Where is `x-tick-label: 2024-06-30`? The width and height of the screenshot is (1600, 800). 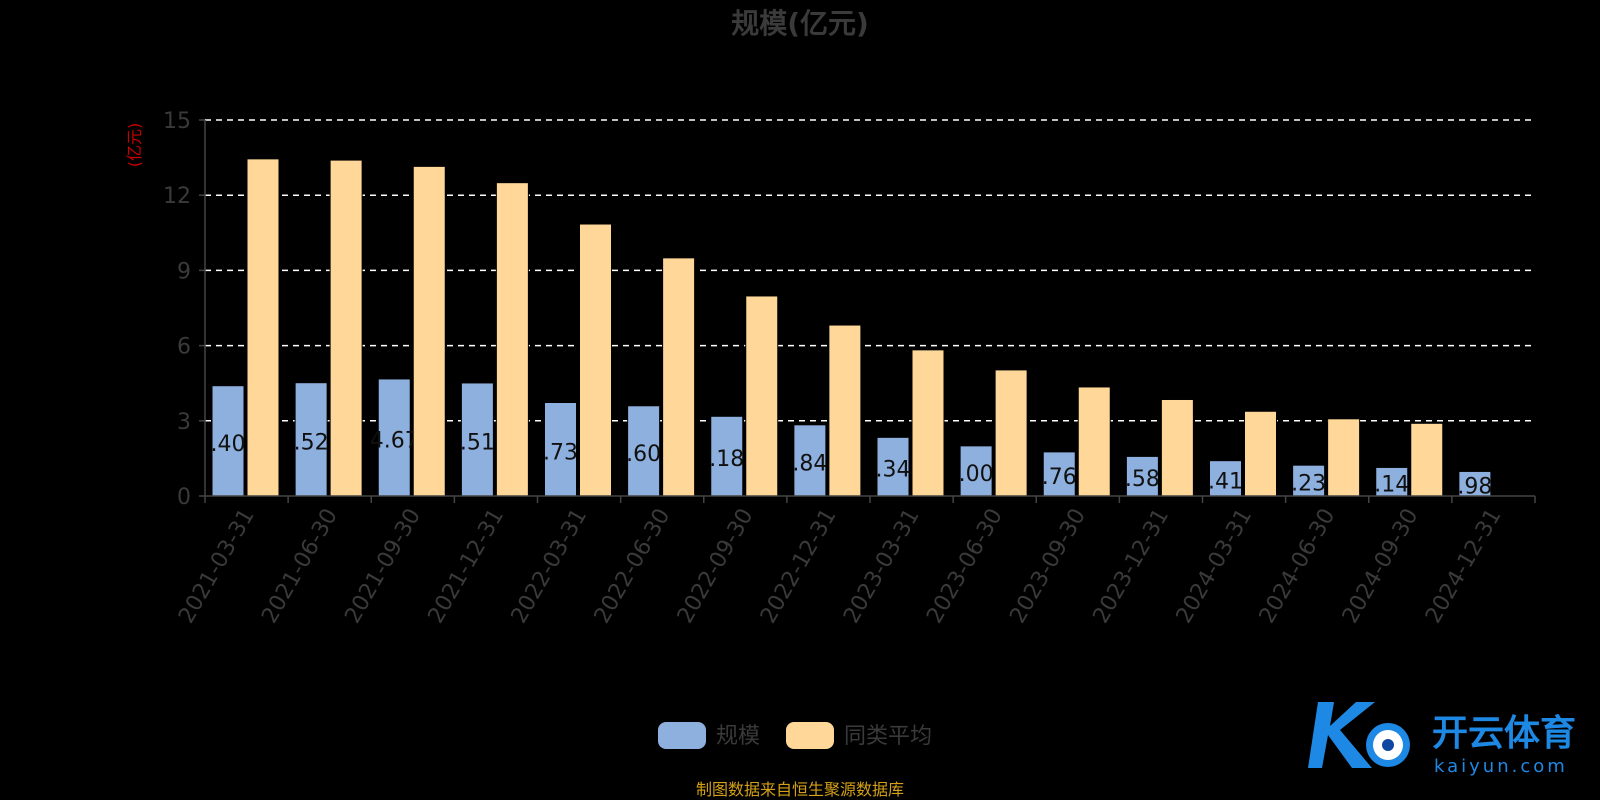
x-tick-label: 2024-06-30 is located at coordinates (1298, 566).